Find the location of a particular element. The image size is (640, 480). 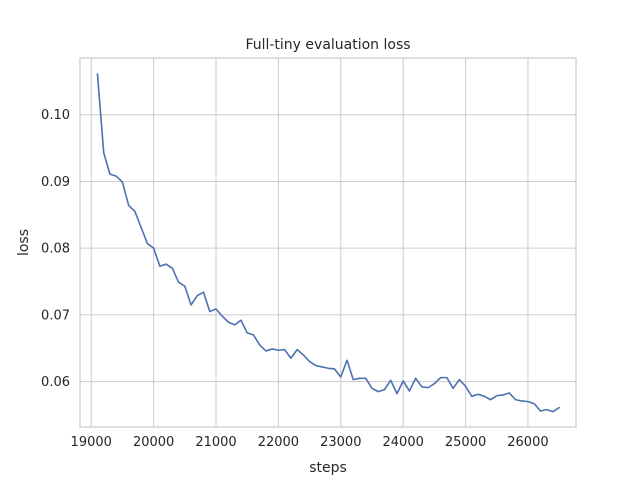

x-tick-label: 24000 is located at coordinates (403, 442).